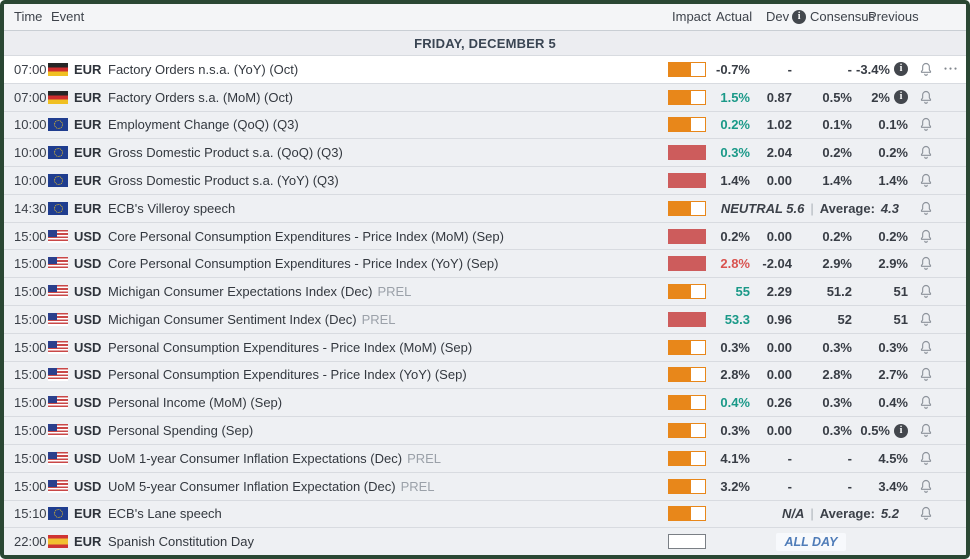 This screenshot has width=970, height=559. I want to click on previous-value: 0.3%, so click(880, 347).